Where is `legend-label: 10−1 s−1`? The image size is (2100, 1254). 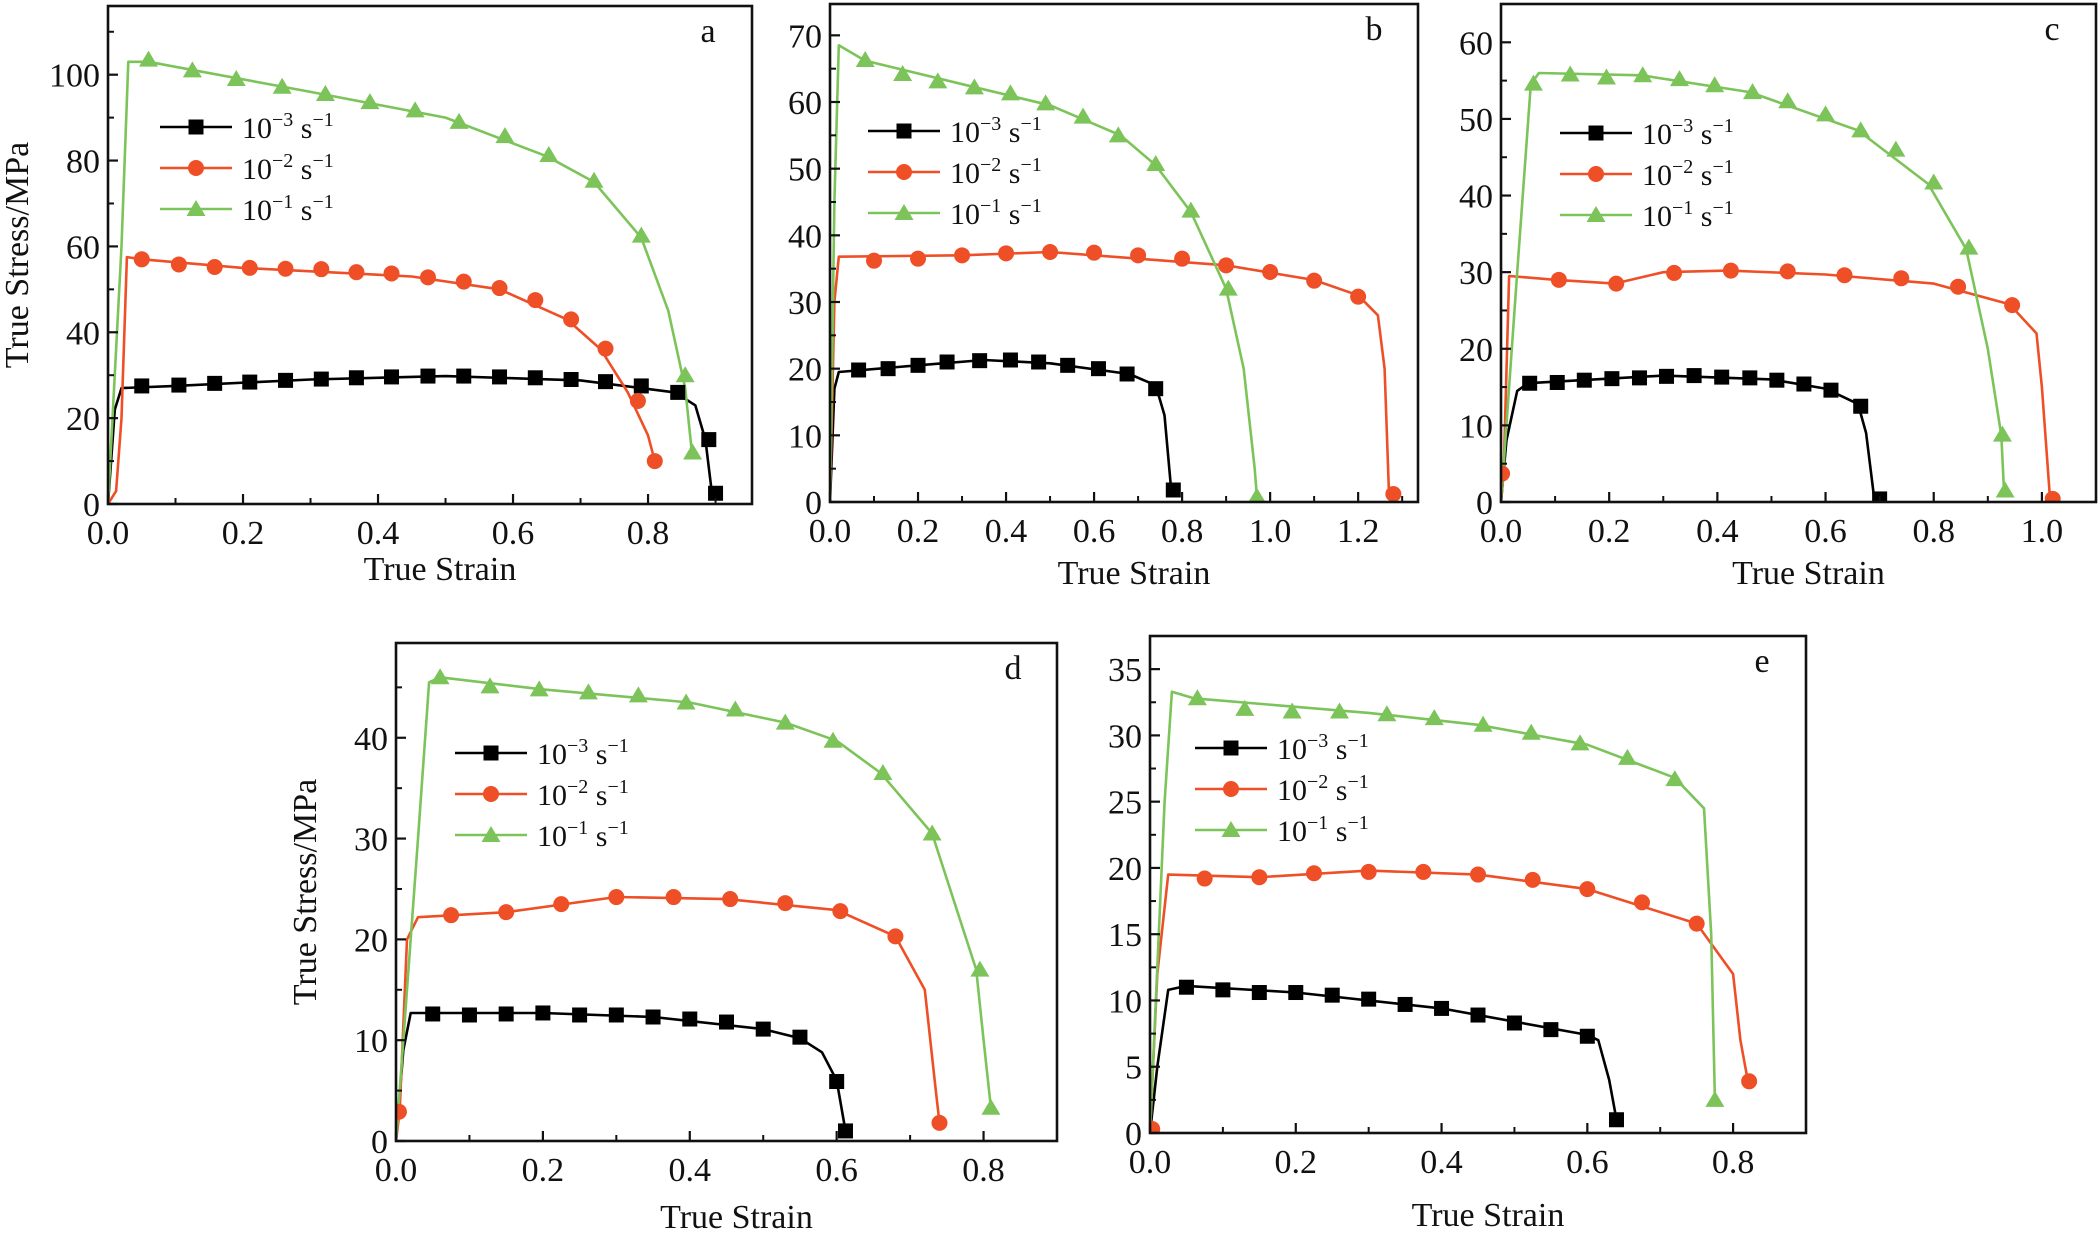
legend-label: 10−1 s−1 is located at coordinates (1688, 215).